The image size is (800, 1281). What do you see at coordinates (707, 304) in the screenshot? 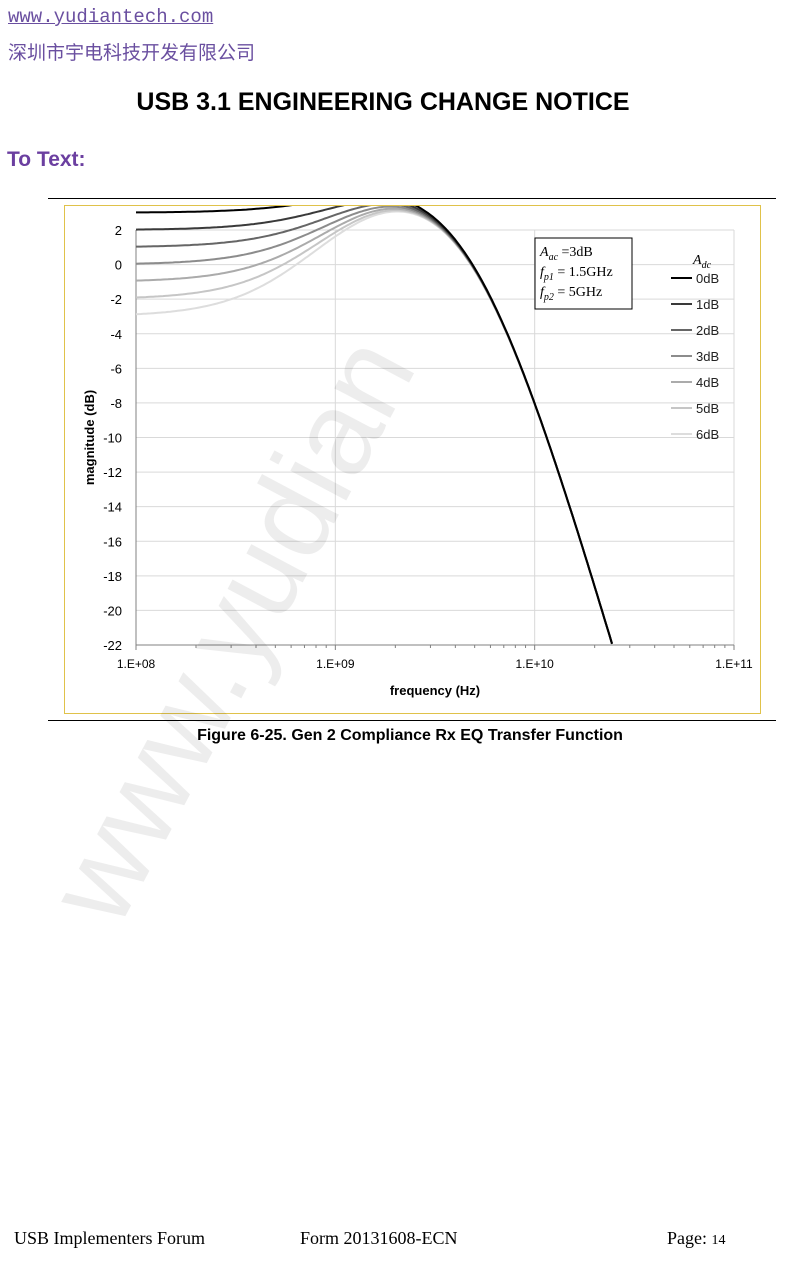
I see `legend-label-1dB: 1dB` at bounding box center [707, 304].